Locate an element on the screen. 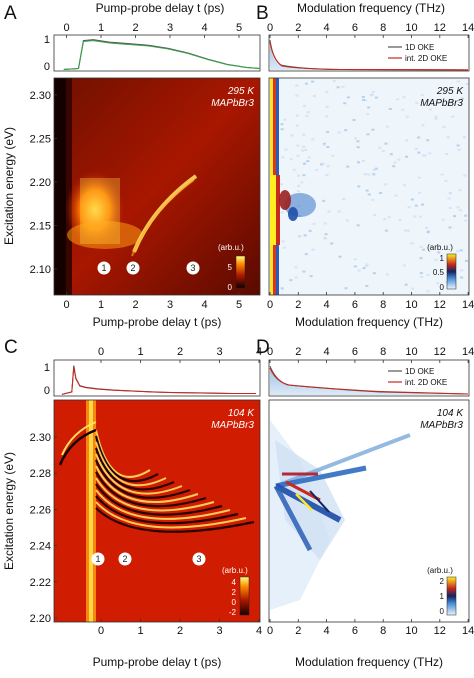 This screenshot has width=474, height=678. panel-c-sample-label: MAPbBr3 is located at coordinates (232, 425).